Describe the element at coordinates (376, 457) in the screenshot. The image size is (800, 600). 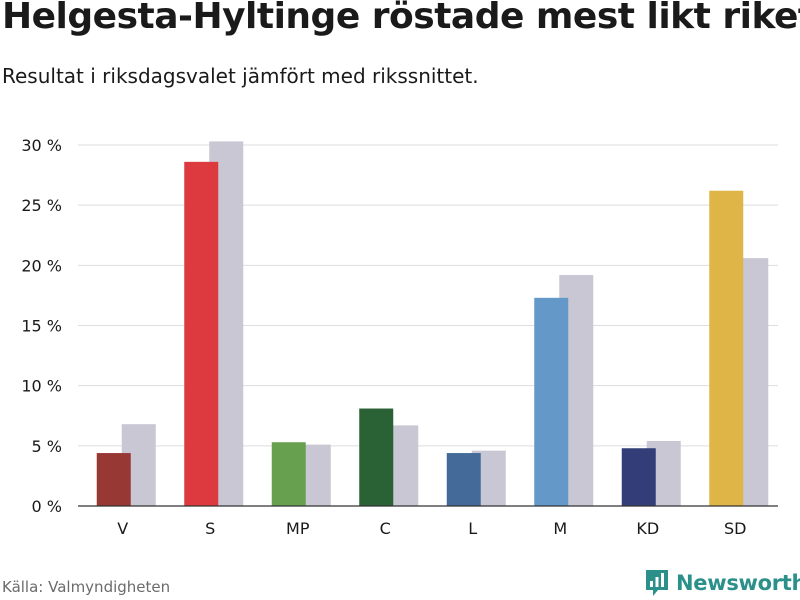
I see `bar-local-c` at that location.